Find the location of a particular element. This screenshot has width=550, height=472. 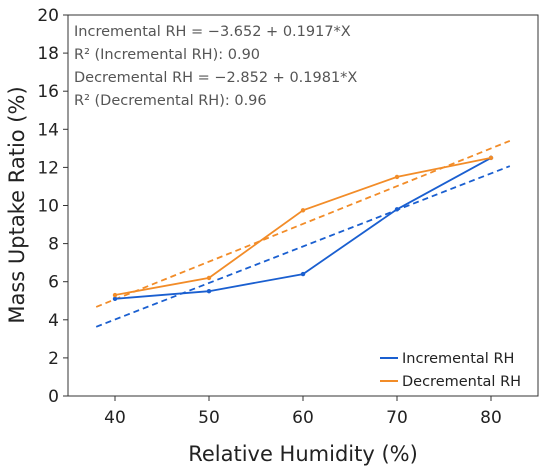

y-tick-label: 20 is located at coordinates (48, 16).